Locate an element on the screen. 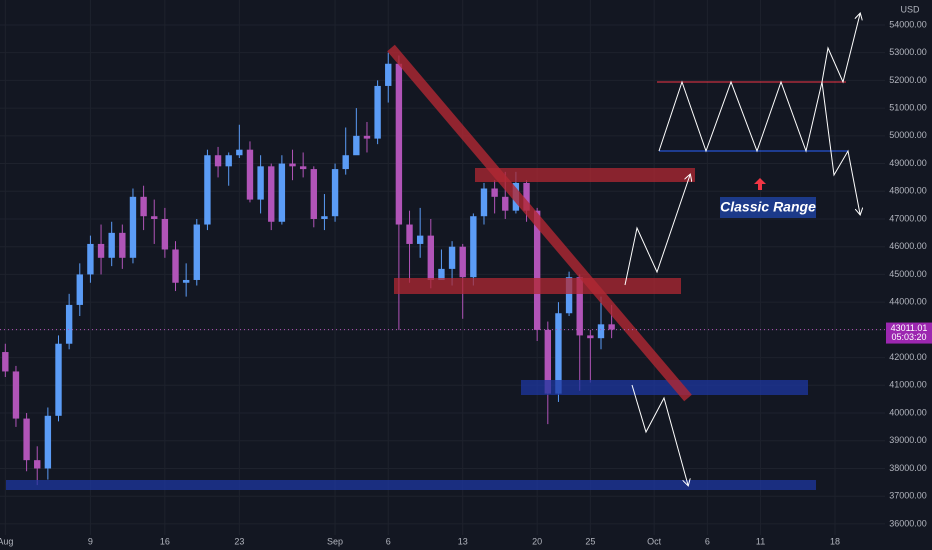  x-tick-label: 16 is located at coordinates (165, 541).